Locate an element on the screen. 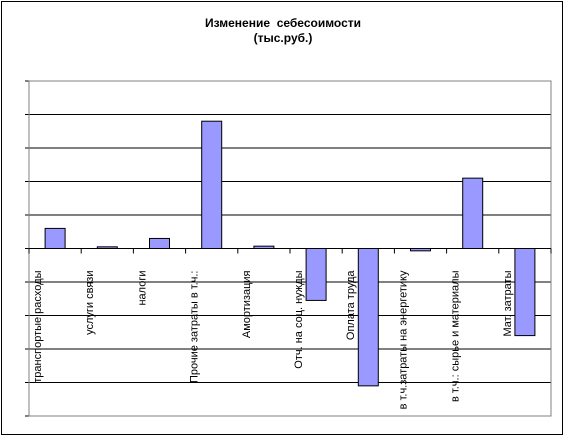  x-tick-label: Мат. затраты is located at coordinates (508, 303).